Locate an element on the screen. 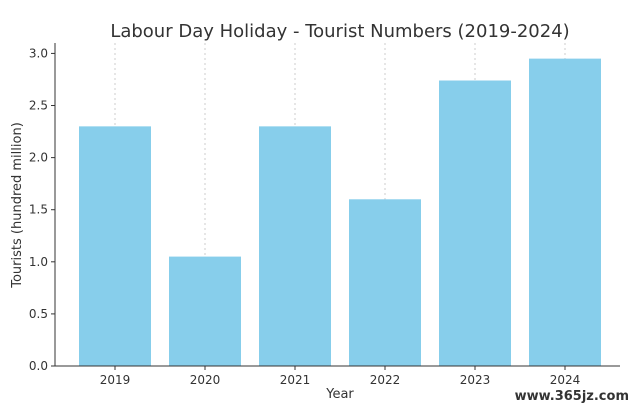  x-ticks: 2019 2020 2021 2022 2023 2024 is located at coordinates (340, 376).